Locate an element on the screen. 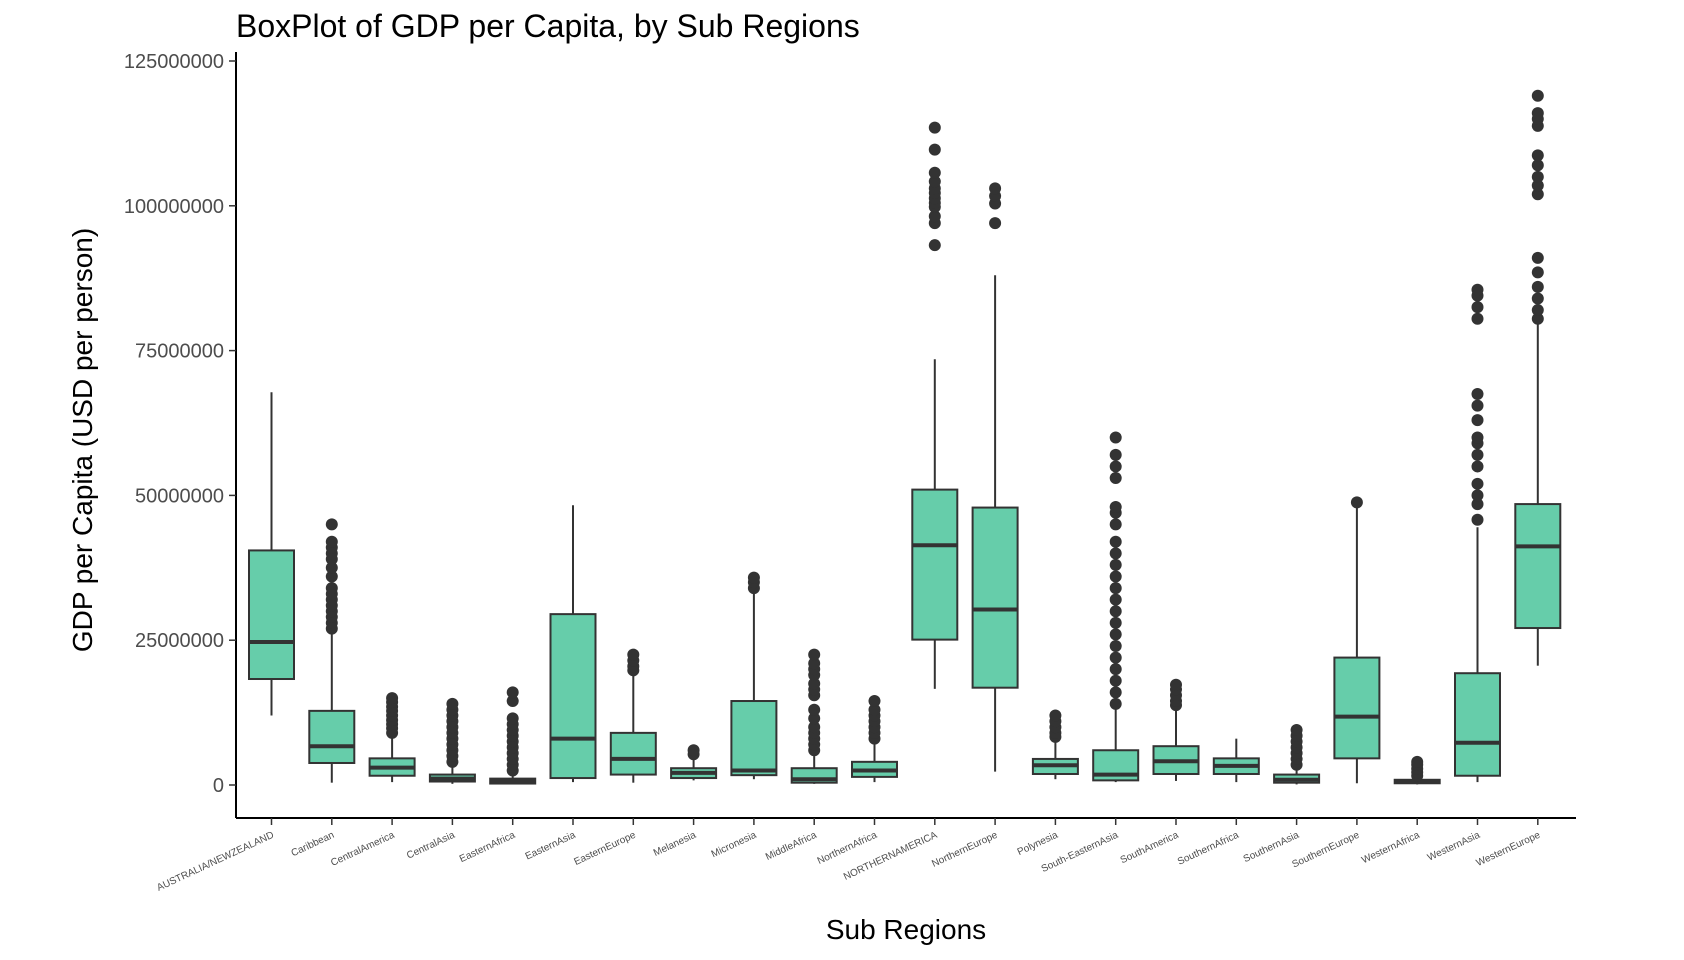 This screenshot has height=960, width=1684. box-australia-newzealand is located at coordinates (271, 554).